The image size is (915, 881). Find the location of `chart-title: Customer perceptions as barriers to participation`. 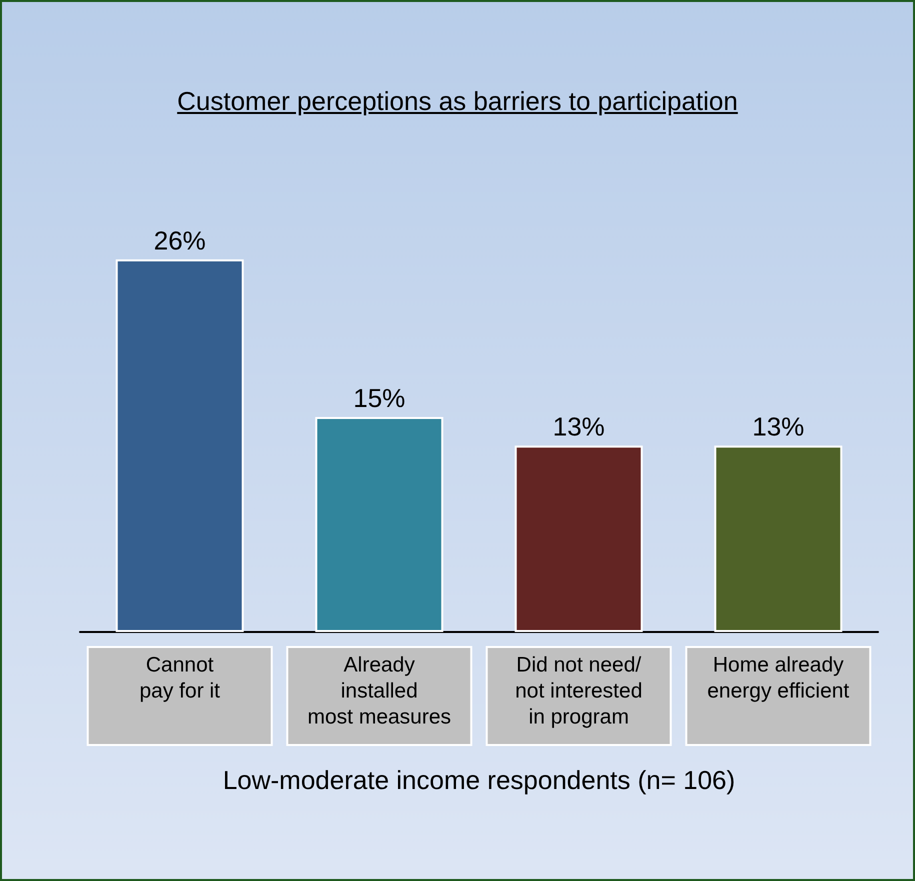

chart-title: Customer perceptions as barriers to participation is located at coordinates (457, 101).